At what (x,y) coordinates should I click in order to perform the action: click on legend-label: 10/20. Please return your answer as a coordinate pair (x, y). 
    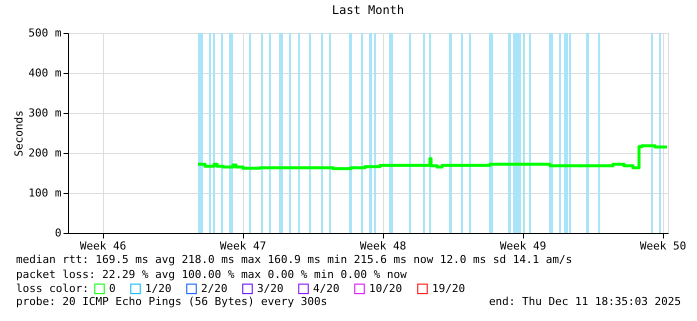
    Looking at the image, I should click on (385, 288).